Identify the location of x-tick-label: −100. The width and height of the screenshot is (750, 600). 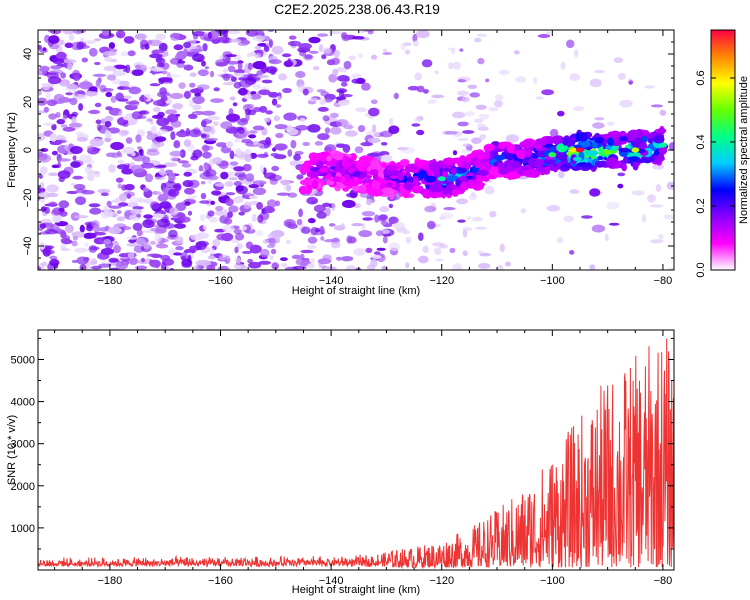
(552, 281).